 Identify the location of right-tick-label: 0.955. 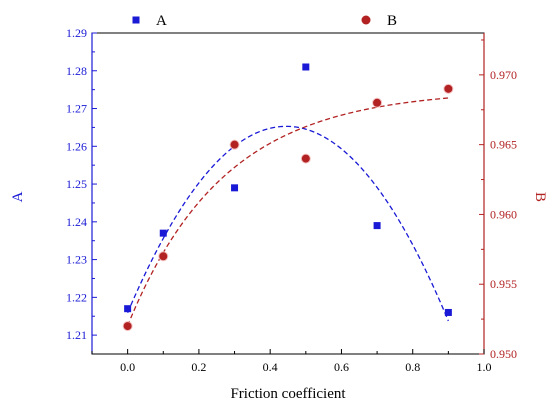
(503, 284).